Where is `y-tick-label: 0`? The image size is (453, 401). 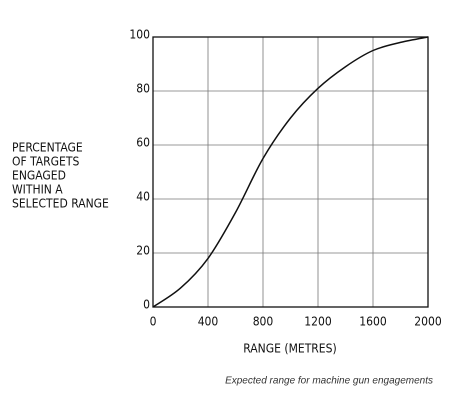 y-tick-label: 0 is located at coordinates (146, 305).